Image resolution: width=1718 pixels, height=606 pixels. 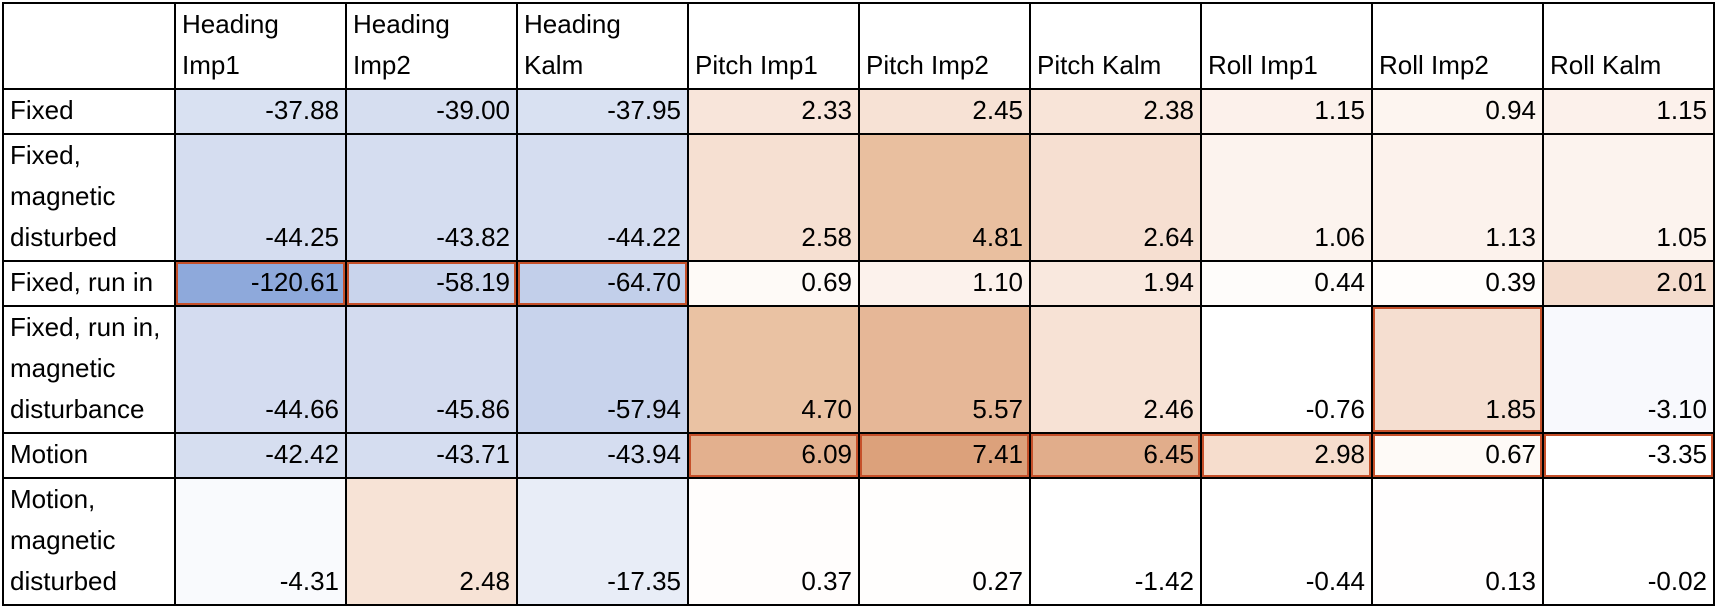 What do you see at coordinates (1115, 46) in the screenshot?
I see `column-header: Pitch Kalm` at bounding box center [1115, 46].